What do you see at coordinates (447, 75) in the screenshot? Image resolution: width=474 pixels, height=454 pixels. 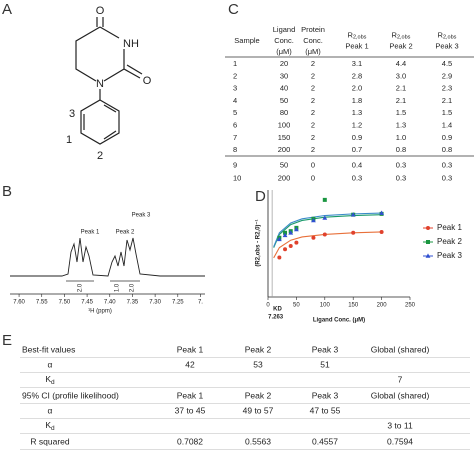 I see `table-cell: 2.9` at bounding box center [447, 75].